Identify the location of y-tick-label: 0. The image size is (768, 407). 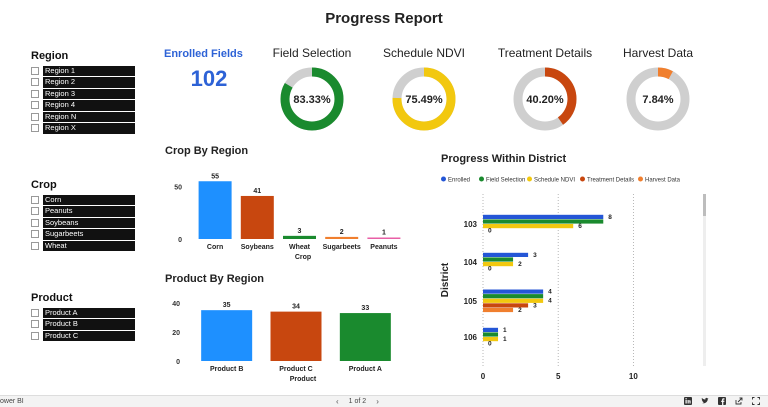
(180, 240).